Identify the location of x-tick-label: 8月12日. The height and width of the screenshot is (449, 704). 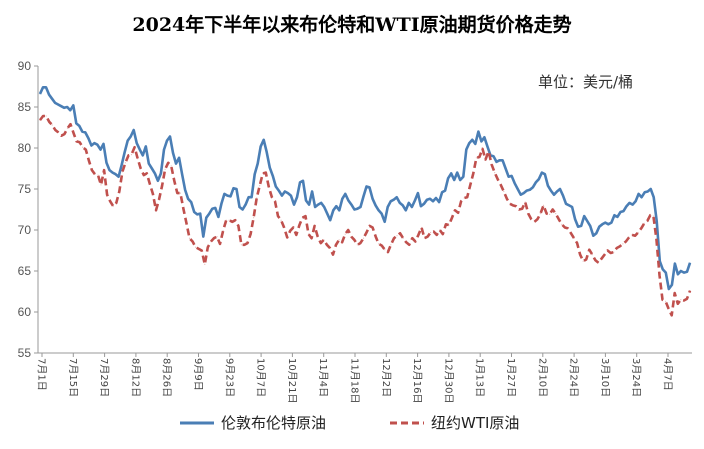
(135, 377).